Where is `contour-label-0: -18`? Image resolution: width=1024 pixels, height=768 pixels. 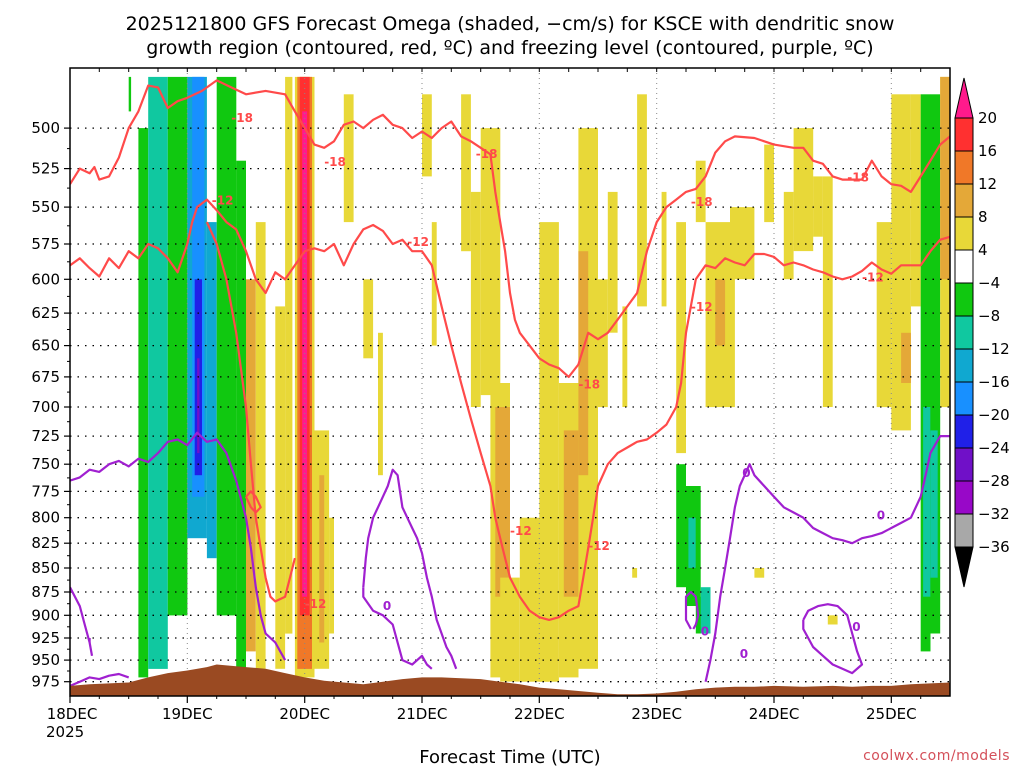
contour-label-0: -18 is located at coordinates (242, 118).